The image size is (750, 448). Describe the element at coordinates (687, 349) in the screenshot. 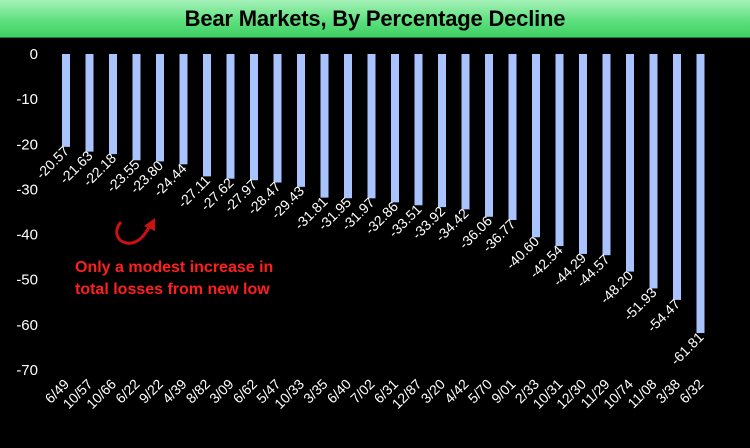

I see `data-label: -61.81` at that location.